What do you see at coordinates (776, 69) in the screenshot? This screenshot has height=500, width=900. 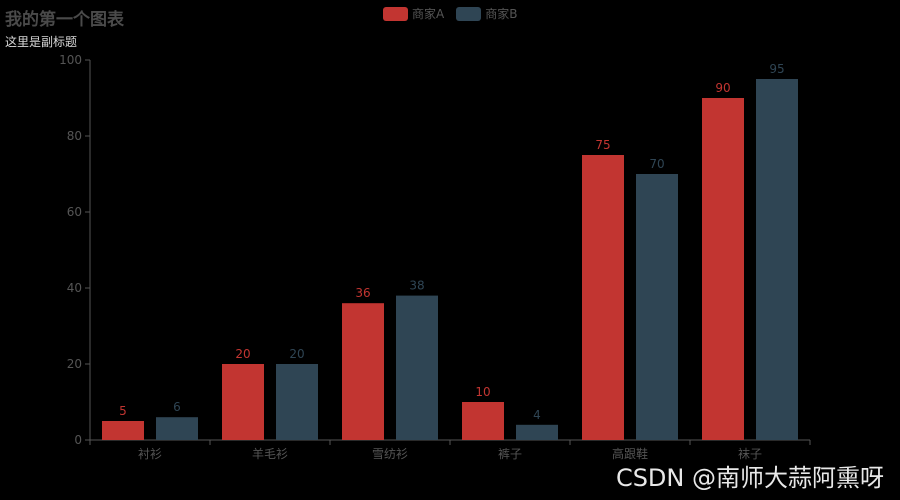 I see `data-label: 95` at bounding box center [776, 69].